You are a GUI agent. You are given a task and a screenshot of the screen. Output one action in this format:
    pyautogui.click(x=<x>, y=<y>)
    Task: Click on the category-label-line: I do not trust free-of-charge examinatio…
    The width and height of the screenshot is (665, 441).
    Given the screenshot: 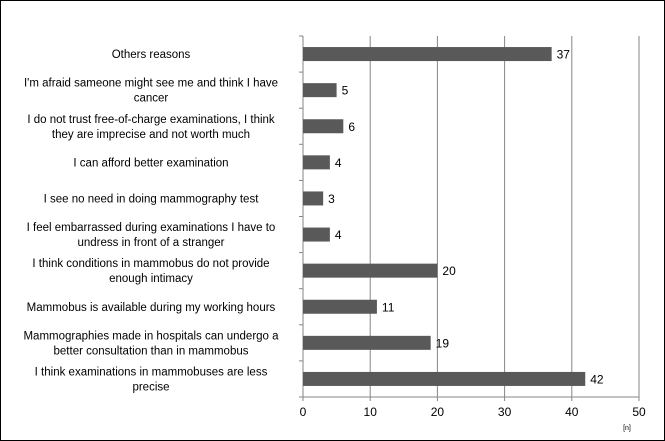 What is the action you would take?
    pyautogui.click(x=151, y=120)
    